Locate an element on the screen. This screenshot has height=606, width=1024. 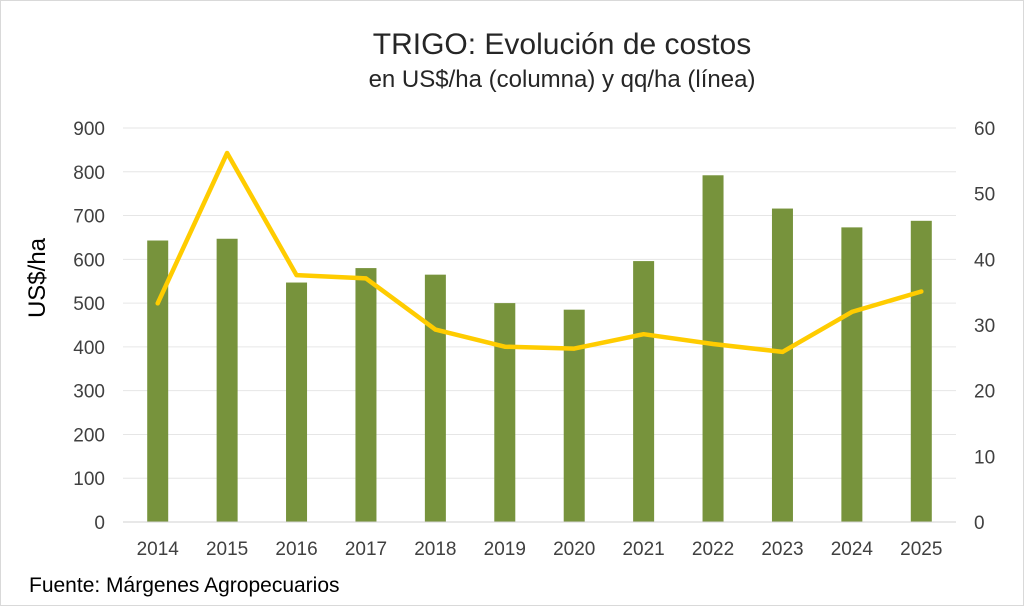
y-tick-label: 100 is located at coordinates (89, 479).